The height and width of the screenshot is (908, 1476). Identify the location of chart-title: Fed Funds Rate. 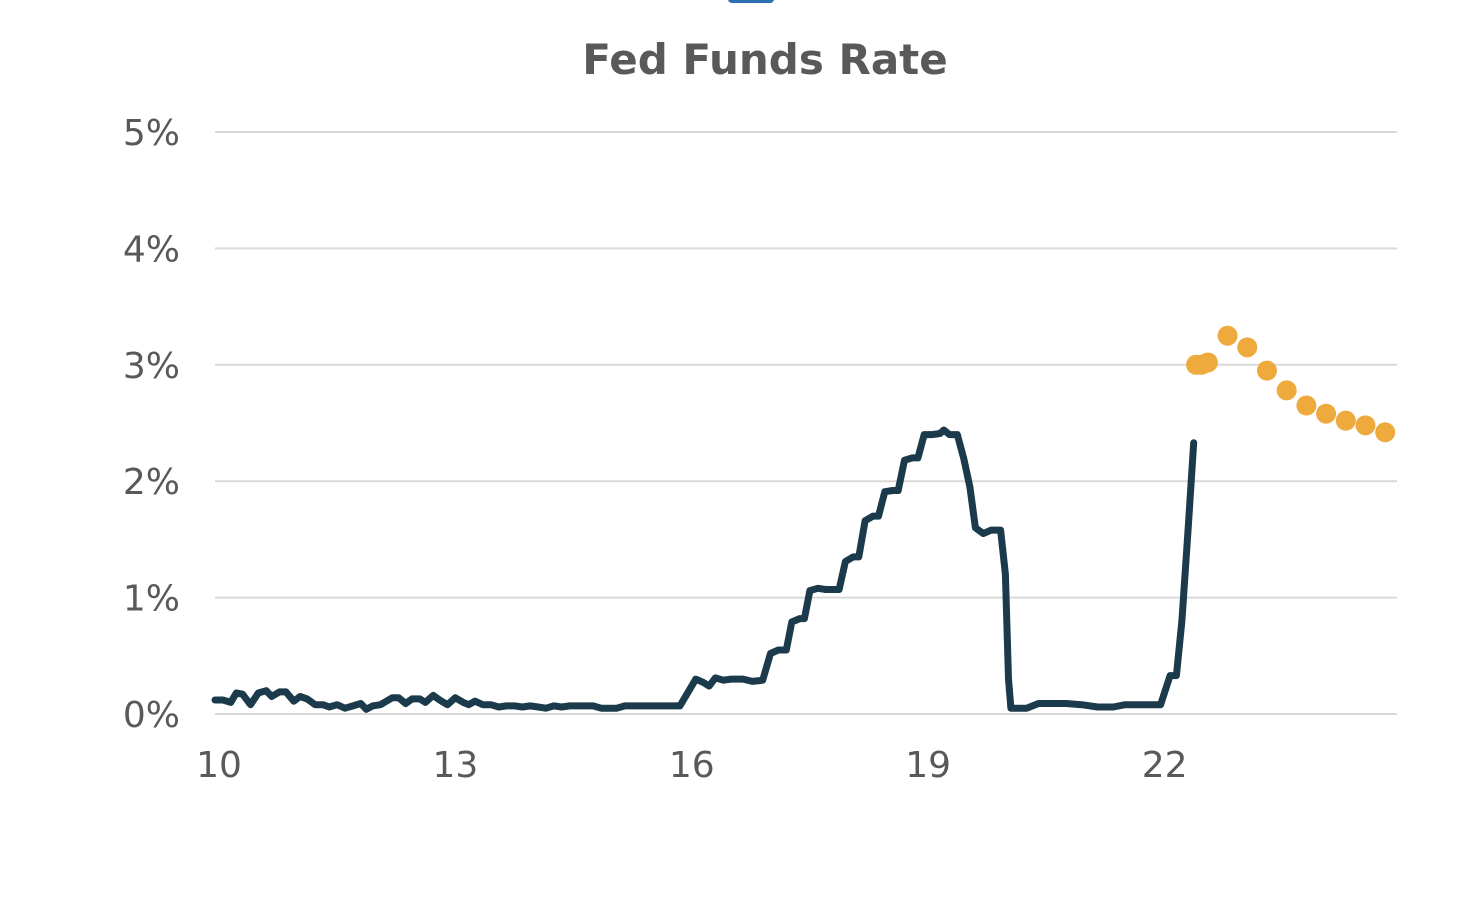
(765, 59).